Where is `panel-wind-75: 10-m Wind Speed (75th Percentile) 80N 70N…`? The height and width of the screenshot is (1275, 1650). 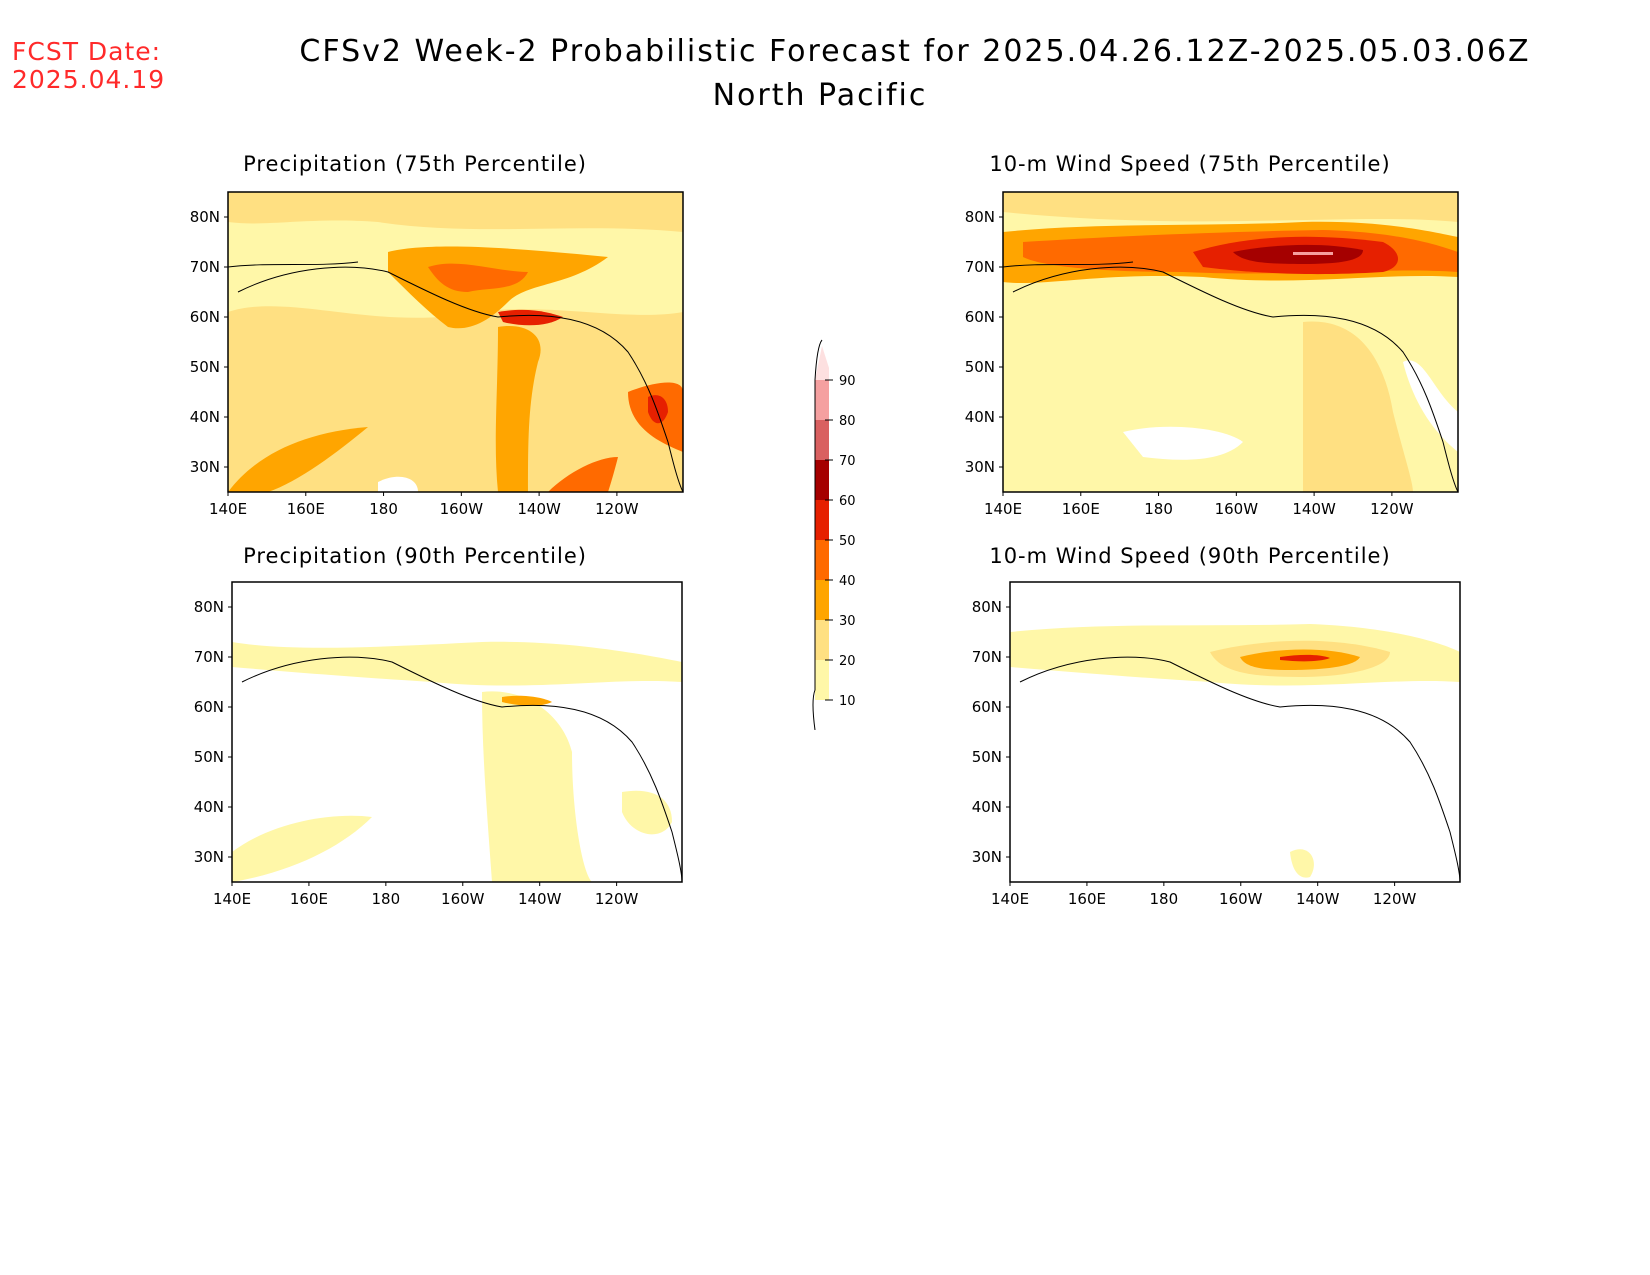 panel-wind-75: 10-m Wind Speed (75th Percentile) 80N 70N… is located at coordinates (1200, 340).